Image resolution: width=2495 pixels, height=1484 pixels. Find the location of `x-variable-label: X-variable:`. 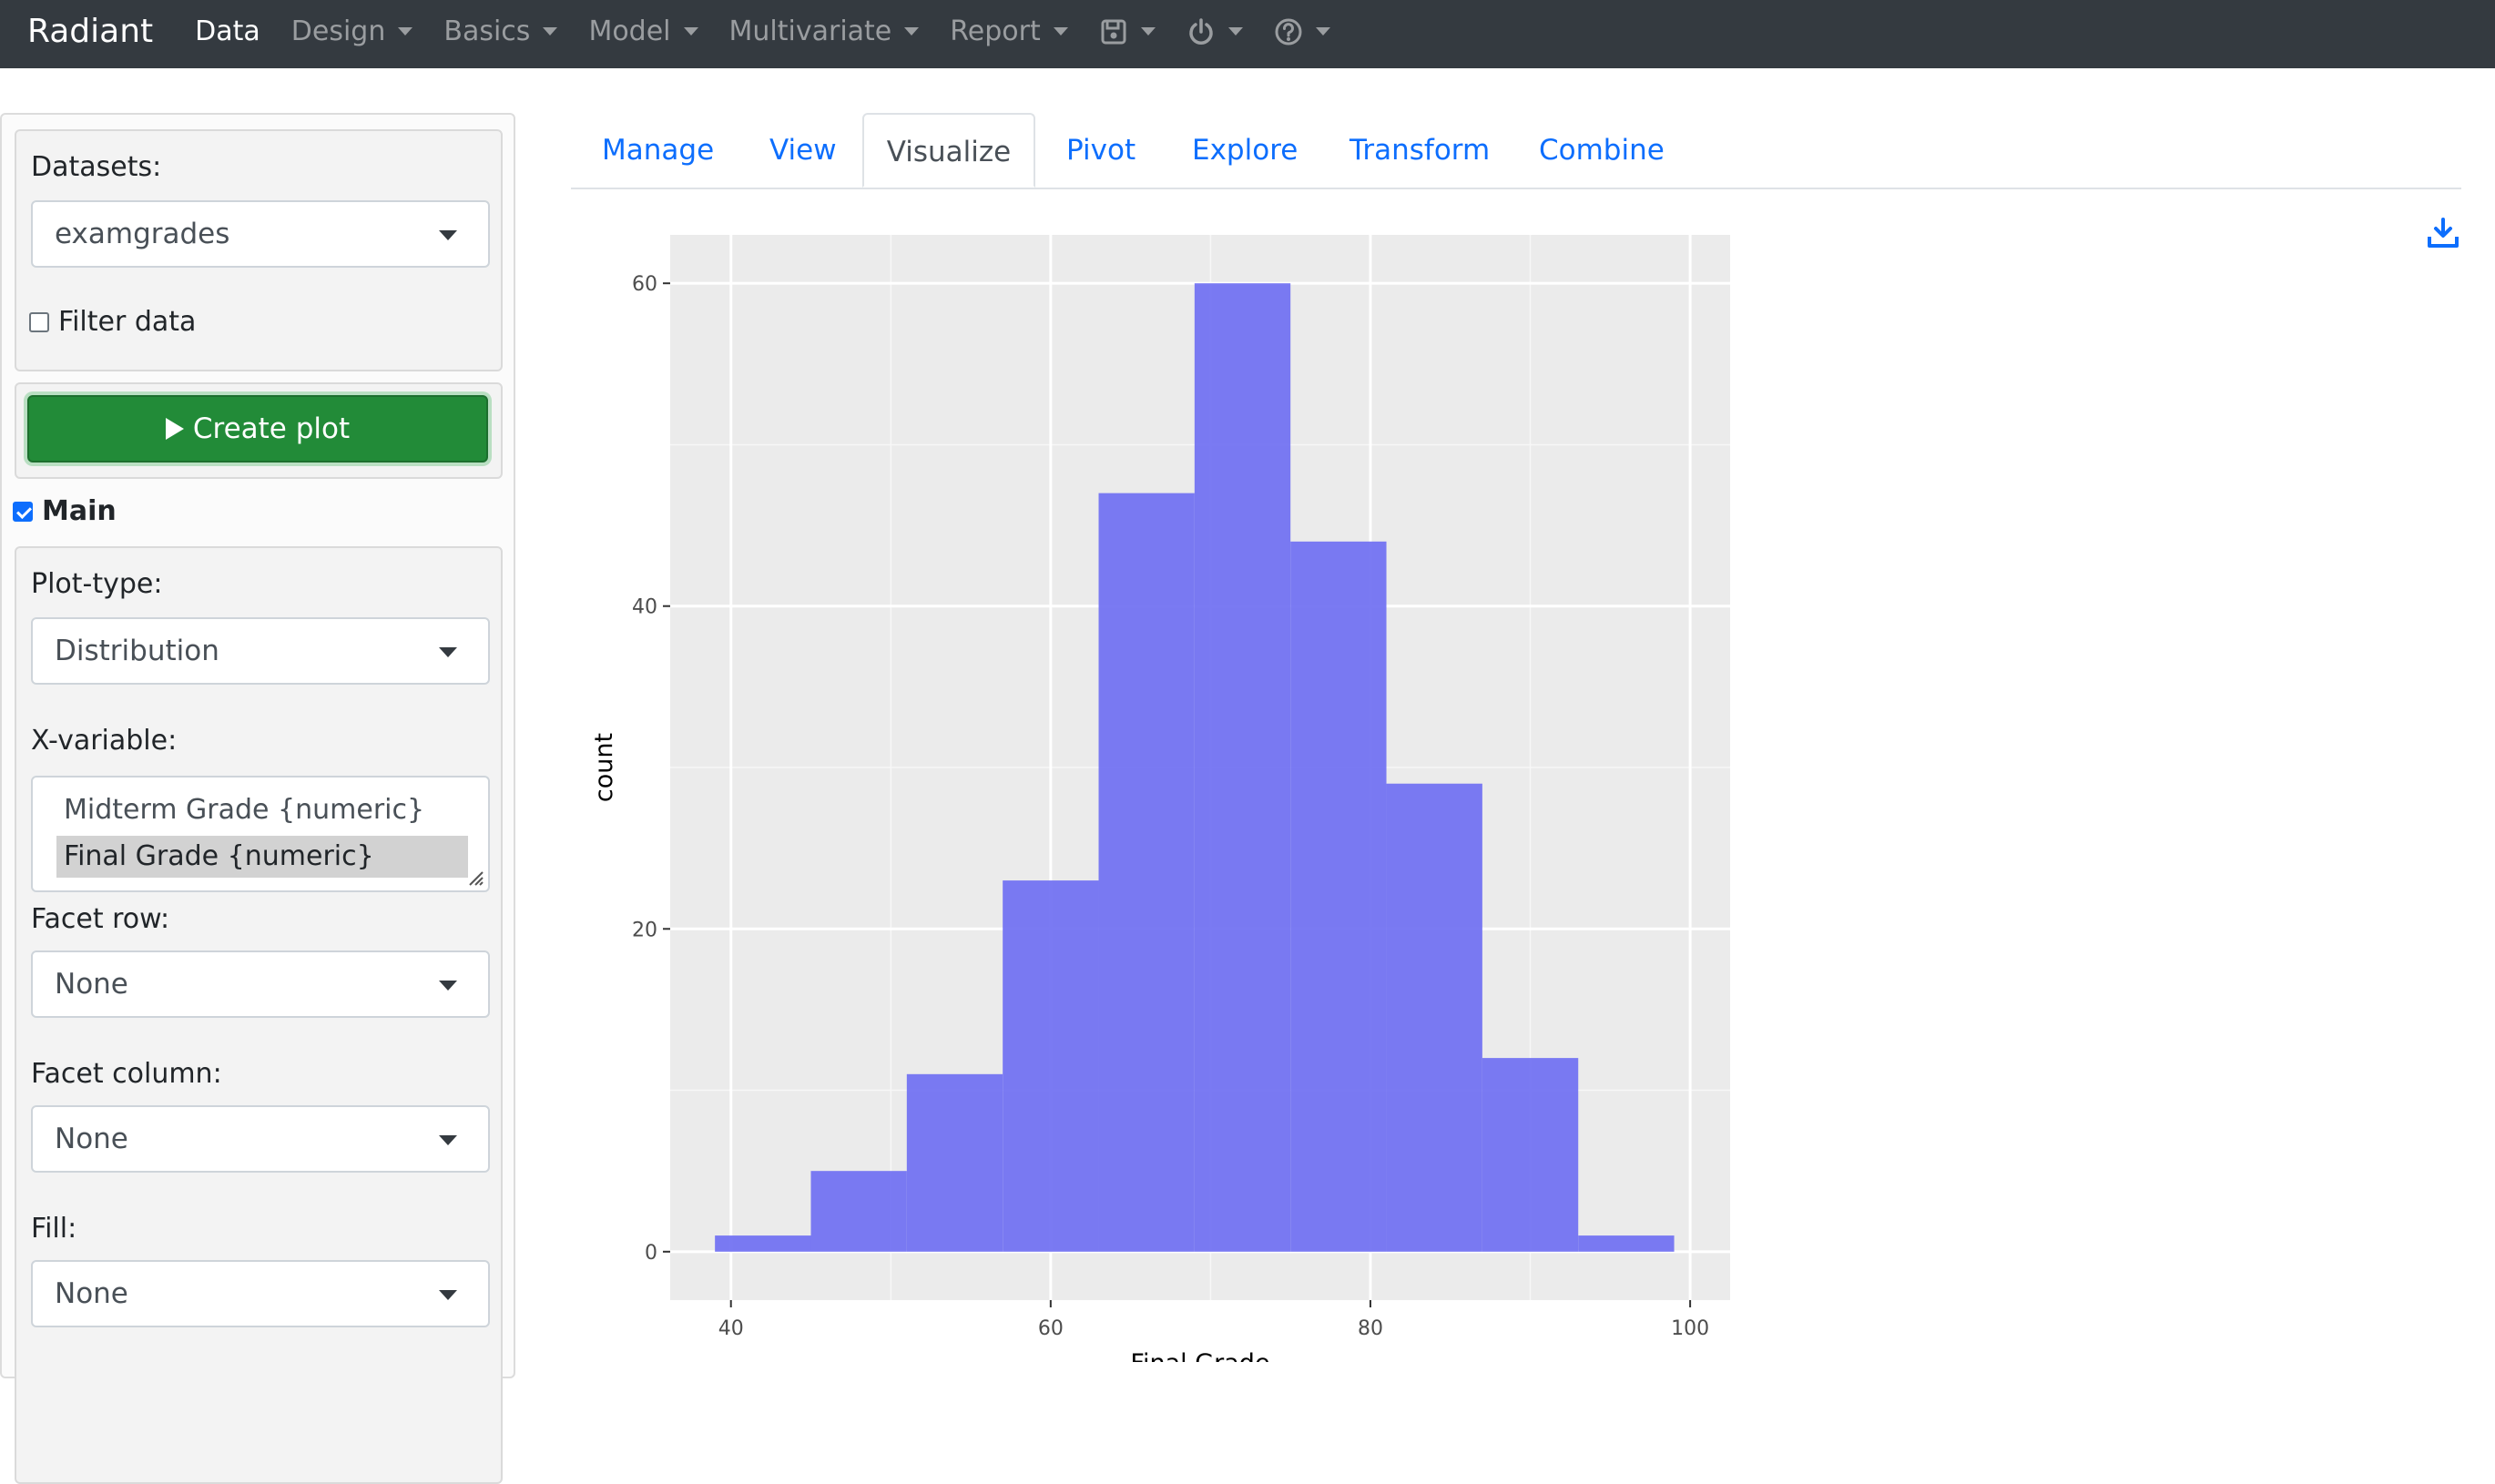

x-variable-label: X-variable: is located at coordinates (104, 741).